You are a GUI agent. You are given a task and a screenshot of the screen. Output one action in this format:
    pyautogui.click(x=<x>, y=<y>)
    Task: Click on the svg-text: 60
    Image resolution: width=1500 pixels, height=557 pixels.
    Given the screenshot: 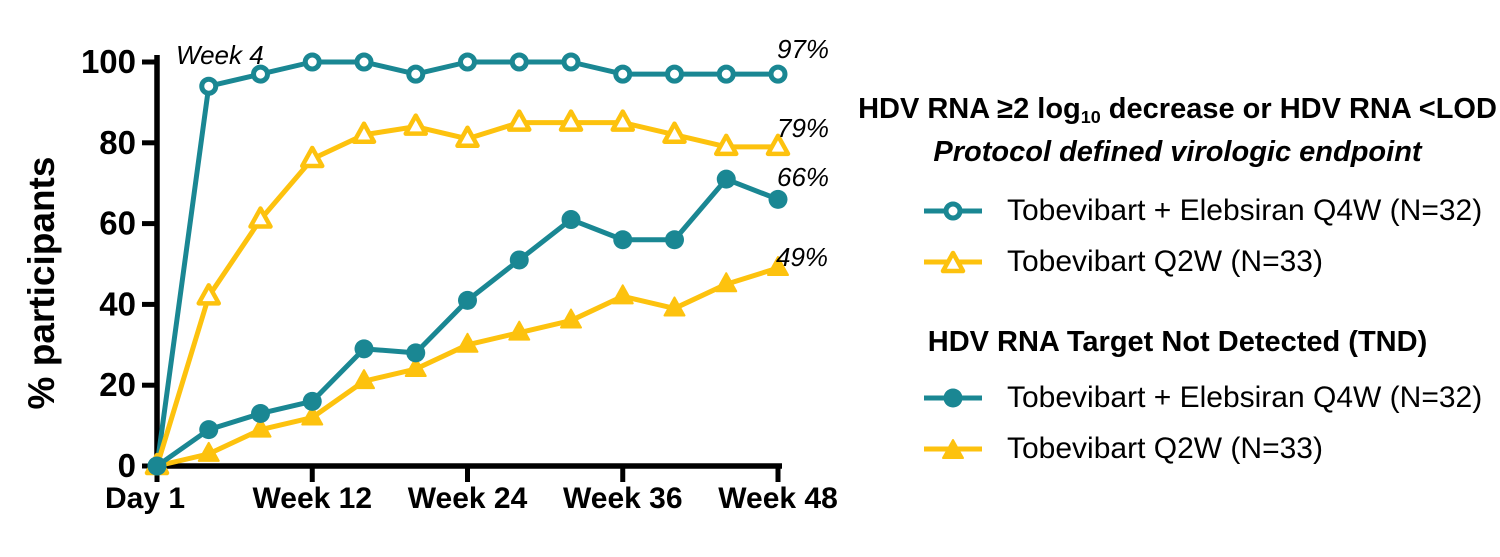 What is the action you would take?
    pyautogui.click(x=117, y=223)
    